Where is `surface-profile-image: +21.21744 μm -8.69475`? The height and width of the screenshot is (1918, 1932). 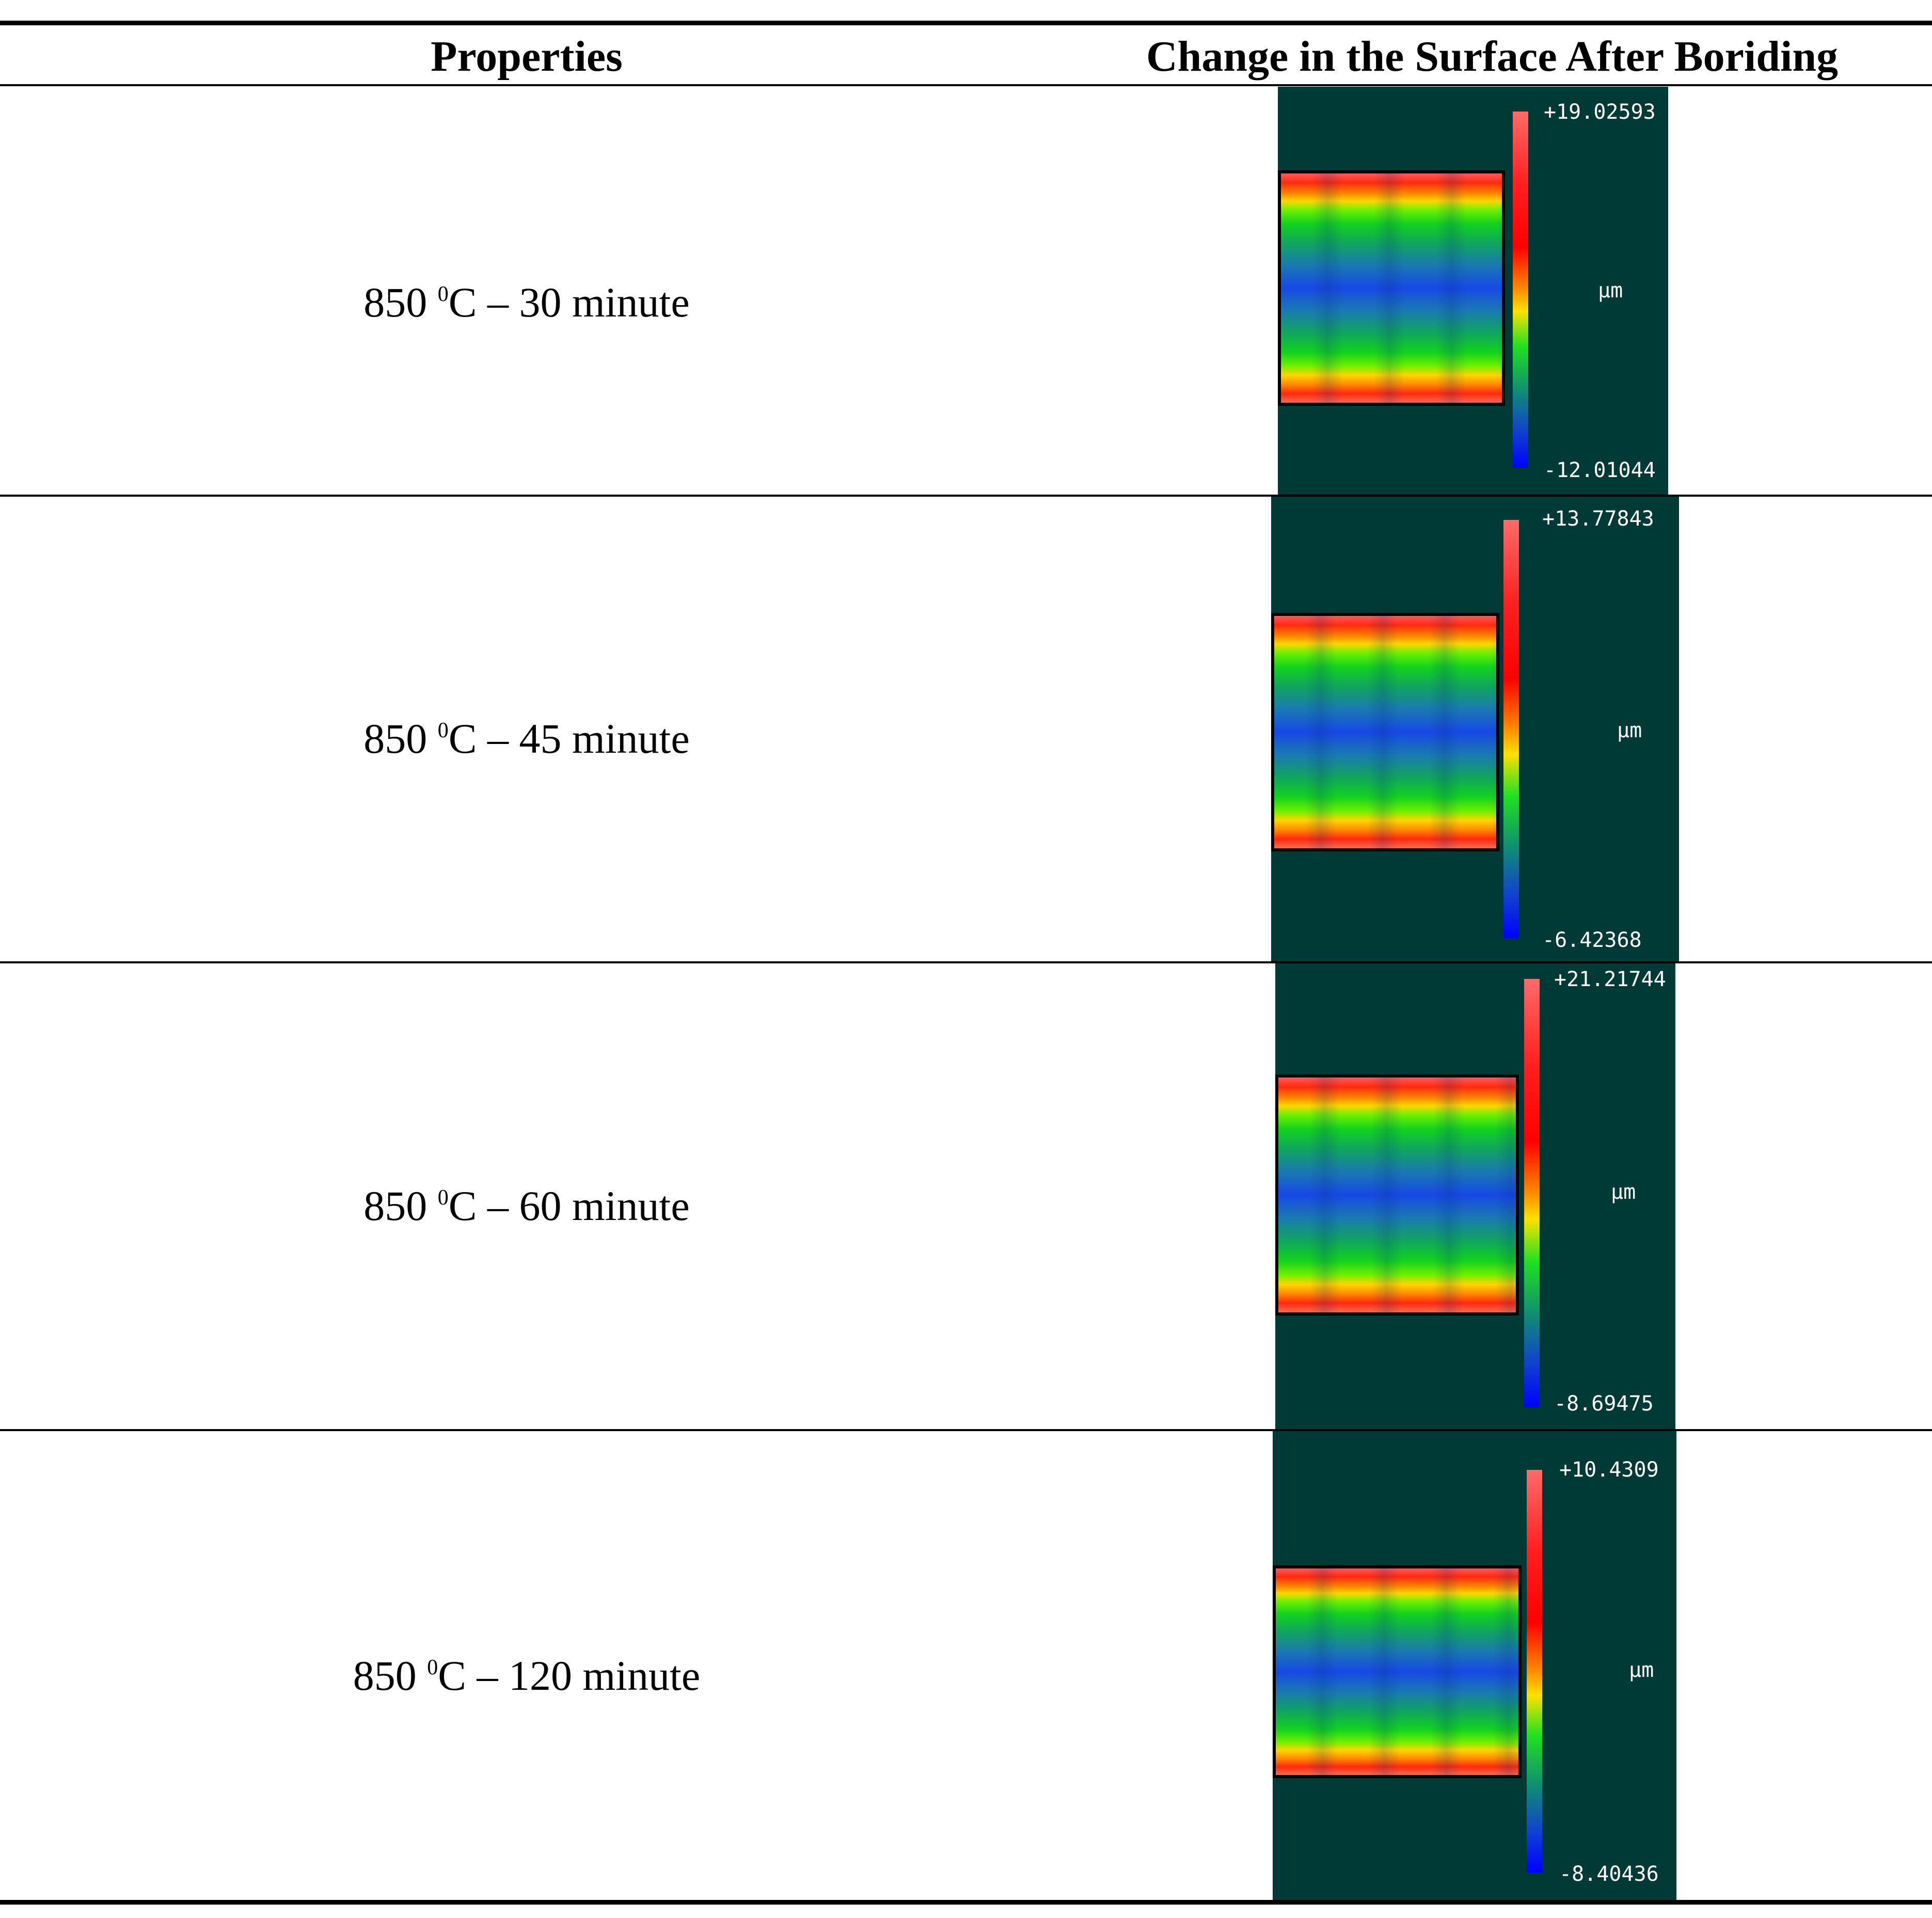 surface-profile-image: +21.21744 μm -8.69475 is located at coordinates (1475, 1196).